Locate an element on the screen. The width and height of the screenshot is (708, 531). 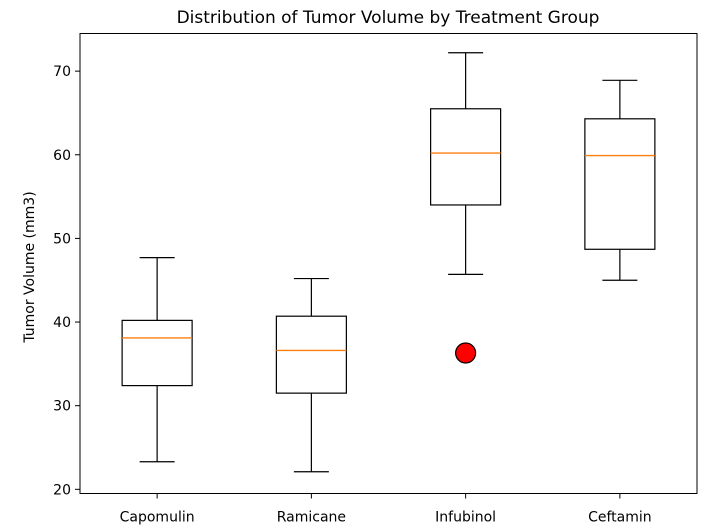
y-tick-label: 70 is located at coordinates (62, 72).